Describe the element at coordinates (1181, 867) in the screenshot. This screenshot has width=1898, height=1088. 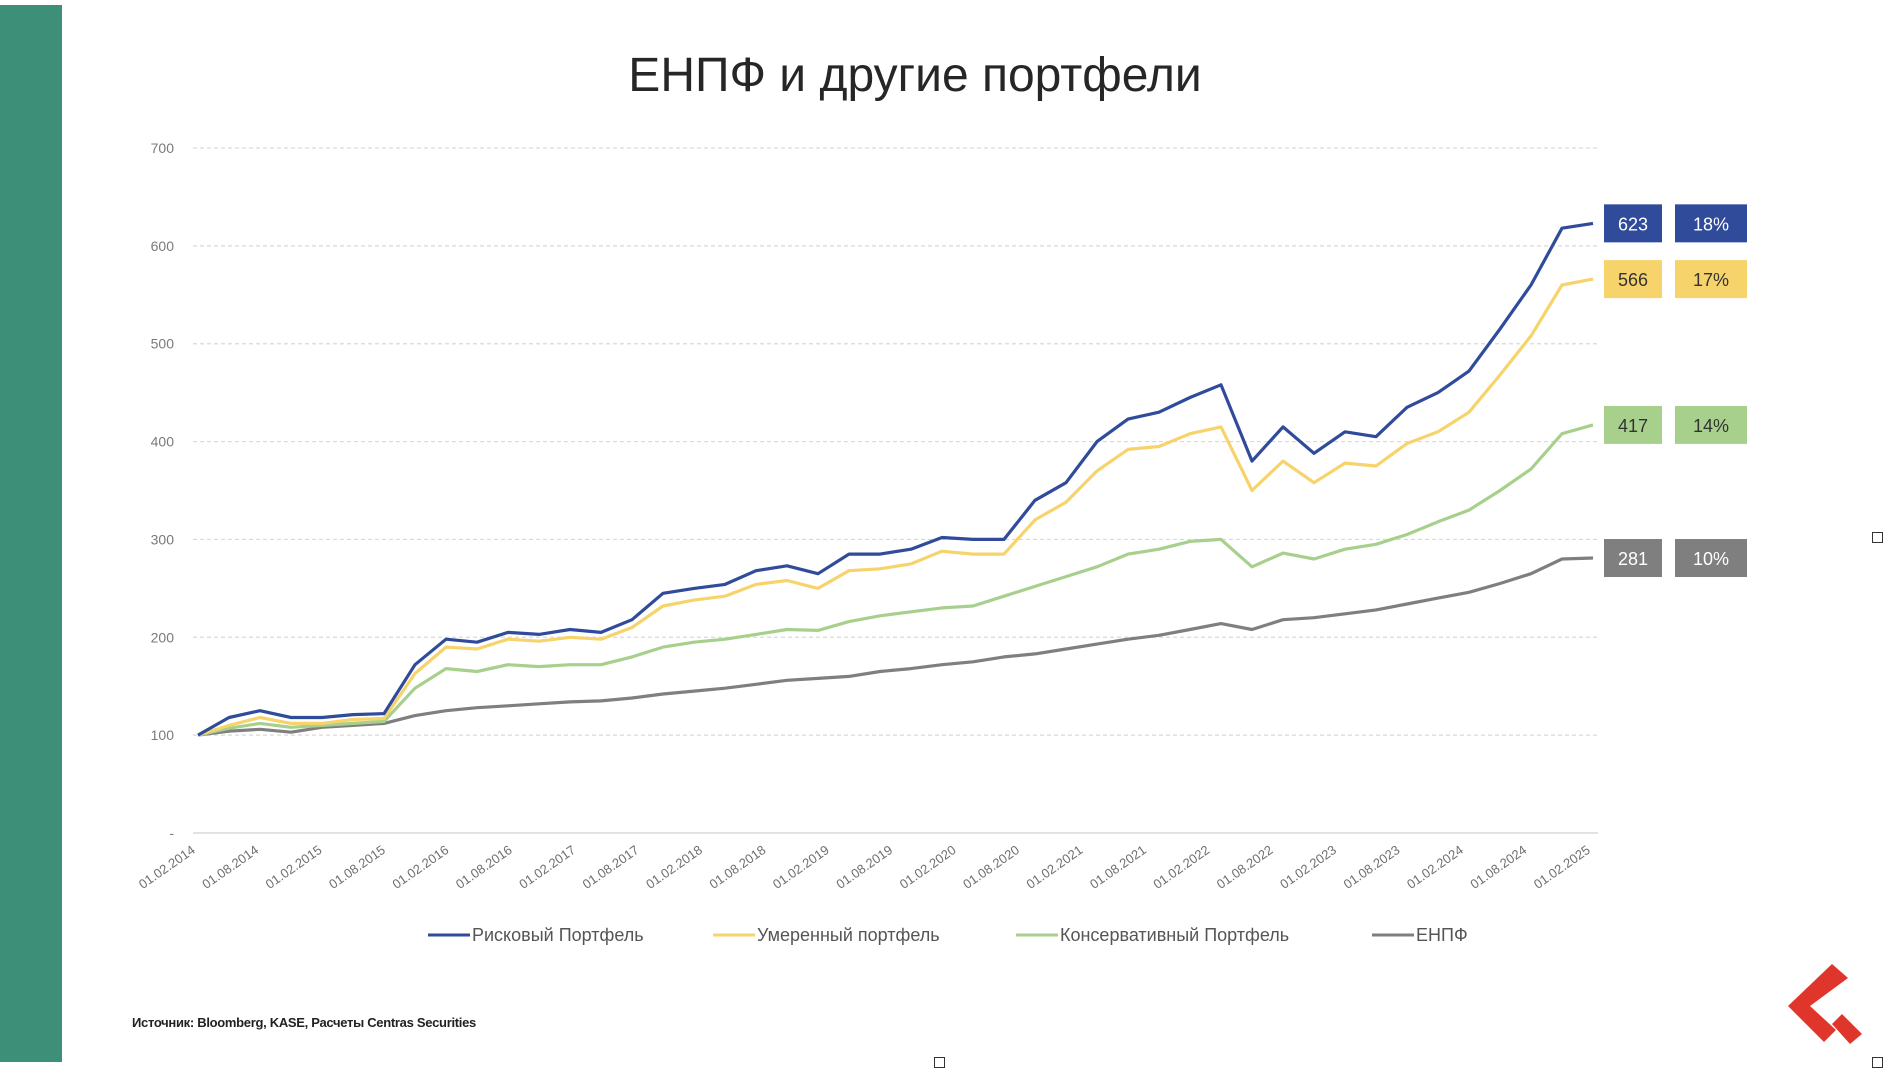
I see `x-tick-label: 01.02.2022` at that location.